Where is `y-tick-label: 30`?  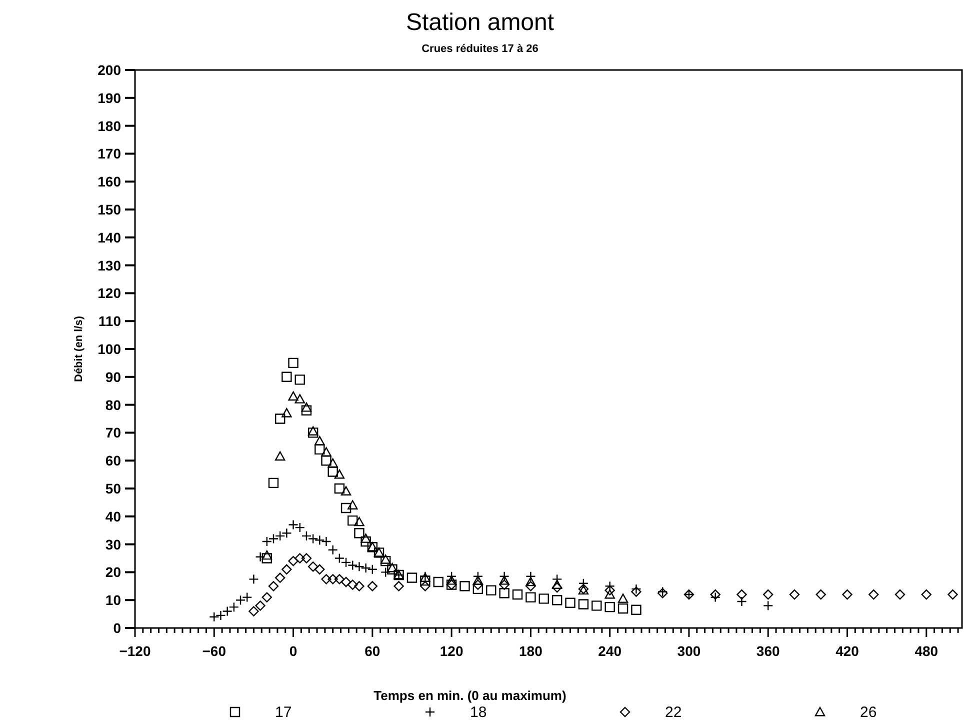
y-tick-label: 30 is located at coordinates (113, 544).